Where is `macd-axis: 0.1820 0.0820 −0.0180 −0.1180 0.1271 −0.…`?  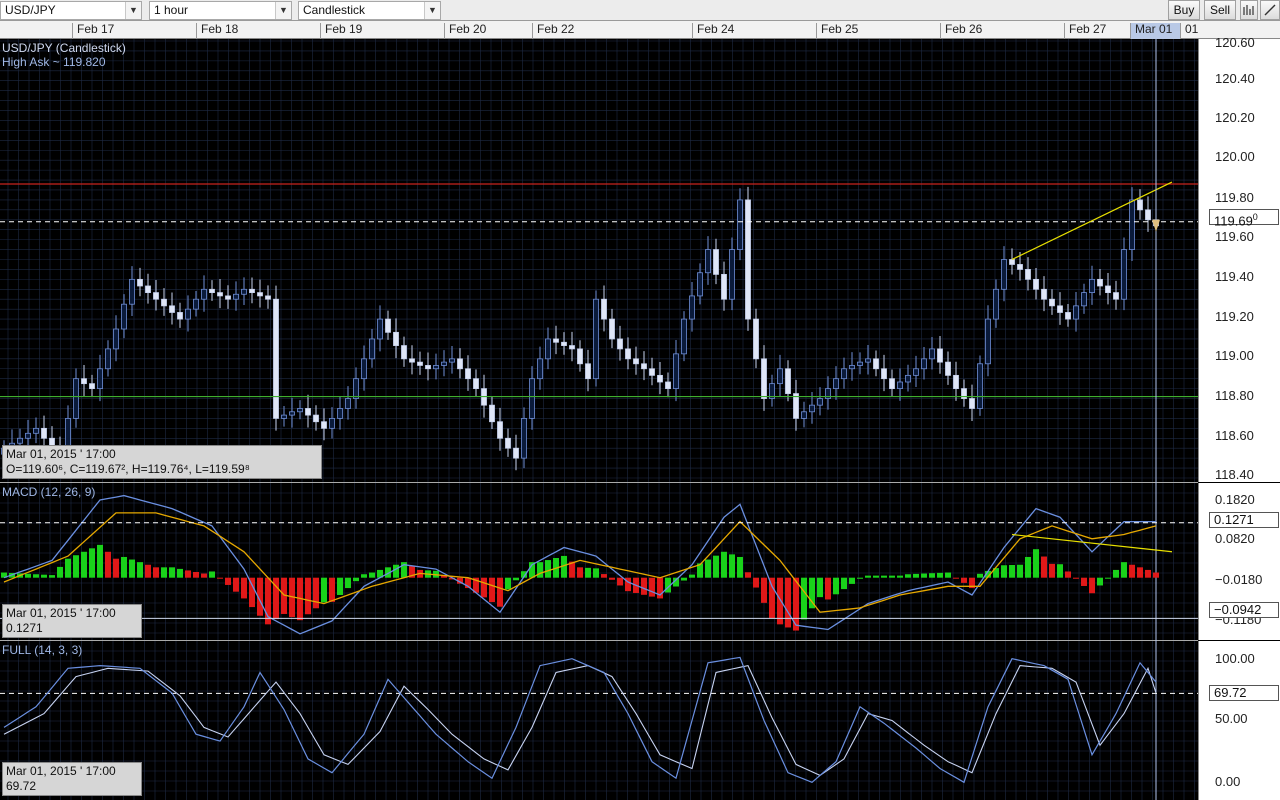 macd-axis: 0.1820 0.0820 −0.0180 −0.1180 0.1271 −0.… is located at coordinates (1239, 561).